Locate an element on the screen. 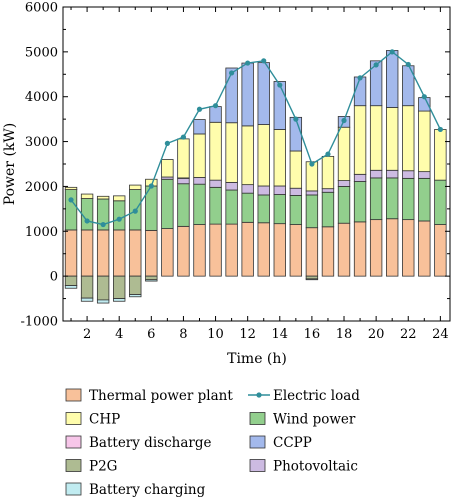  x-tick-label: 2 is located at coordinates (87, 334).